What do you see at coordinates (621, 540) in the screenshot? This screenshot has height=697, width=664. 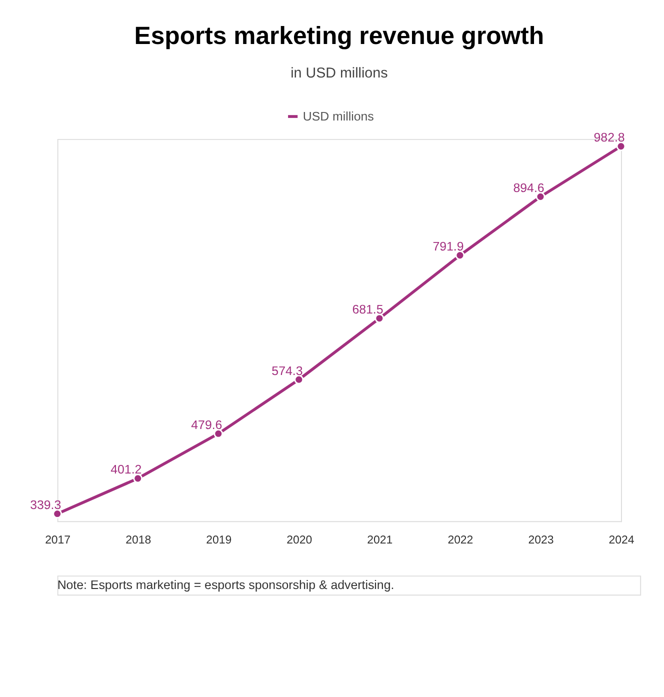 I see `x-tick-label: 2024` at bounding box center [621, 540].